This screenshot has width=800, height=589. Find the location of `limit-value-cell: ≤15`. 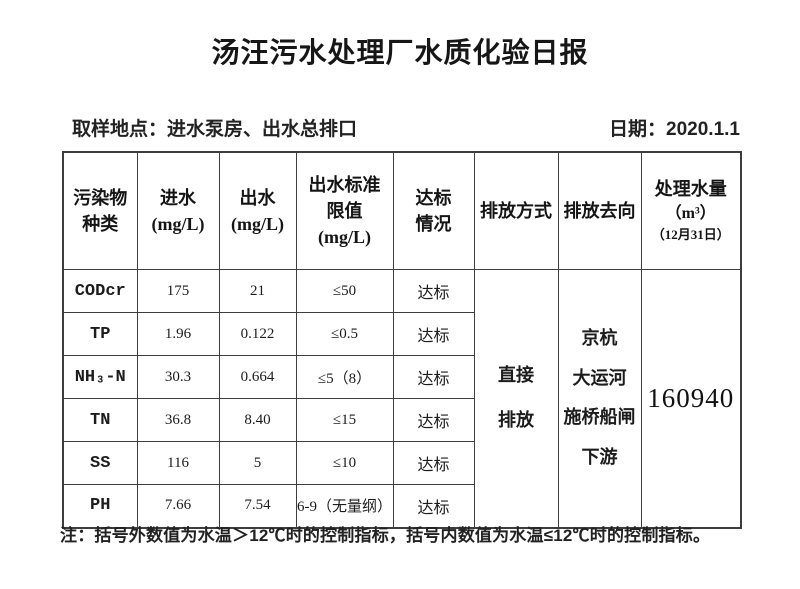

limit-value-cell: ≤15 is located at coordinates (344, 420).